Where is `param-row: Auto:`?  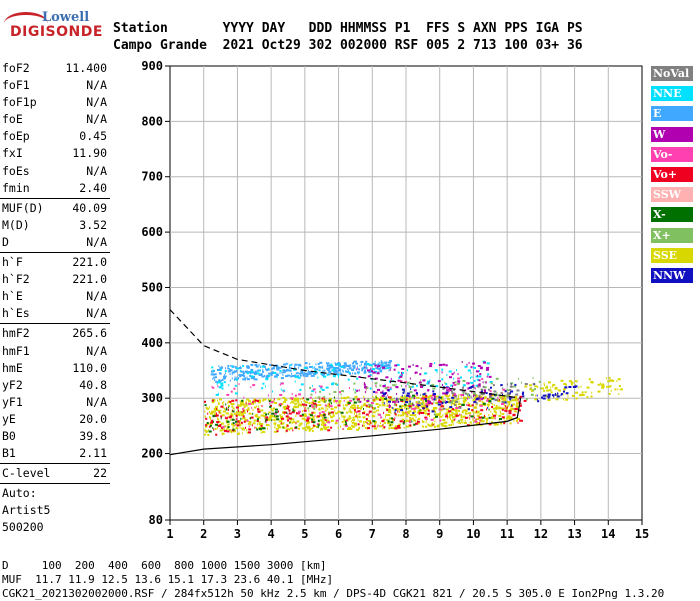
param-row: Auto: is located at coordinates (55, 493).